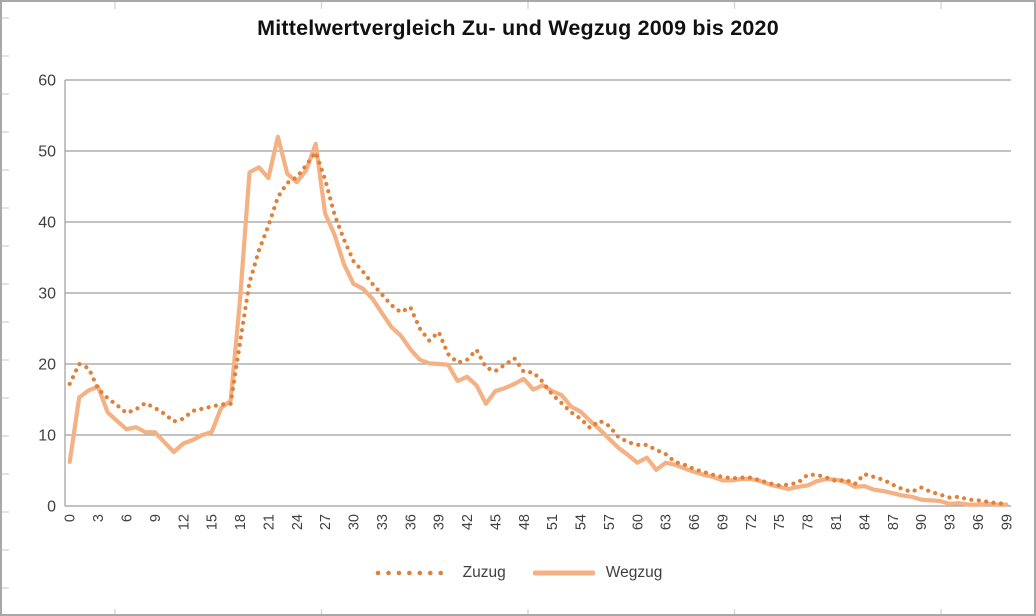 The height and width of the screenshot is (616, 1036). What do you see at coordinates (47, 223) in the screenshot?
I see `svg-text: 40` at bounding box center [47, 223].